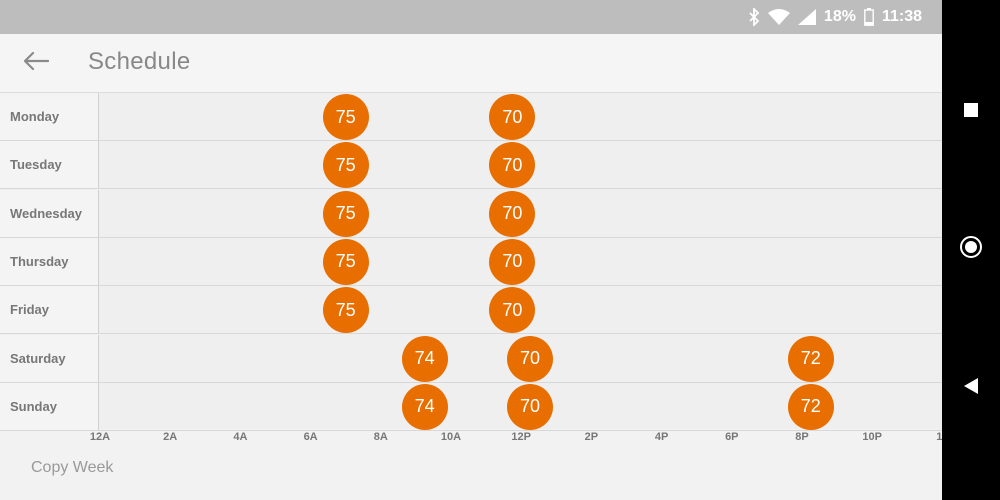 The height and width of the screenshot is (500, 1000). Describe the element at coordinates (36, 165) in the screenshot. I see `day-label: Tuesday` at that location.